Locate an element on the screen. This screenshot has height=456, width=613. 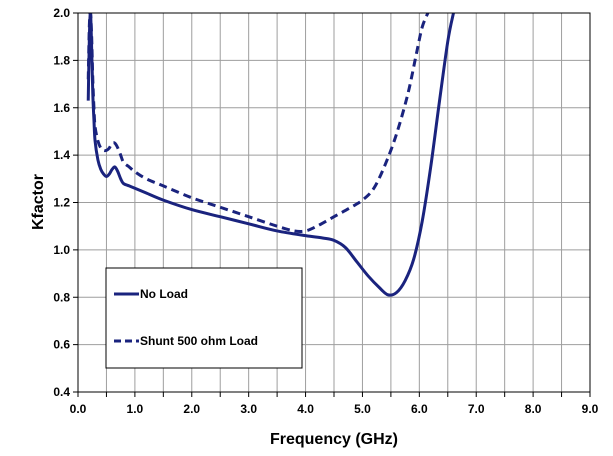
y-tick-label: 1.4 is located at coordinates (61, 155).